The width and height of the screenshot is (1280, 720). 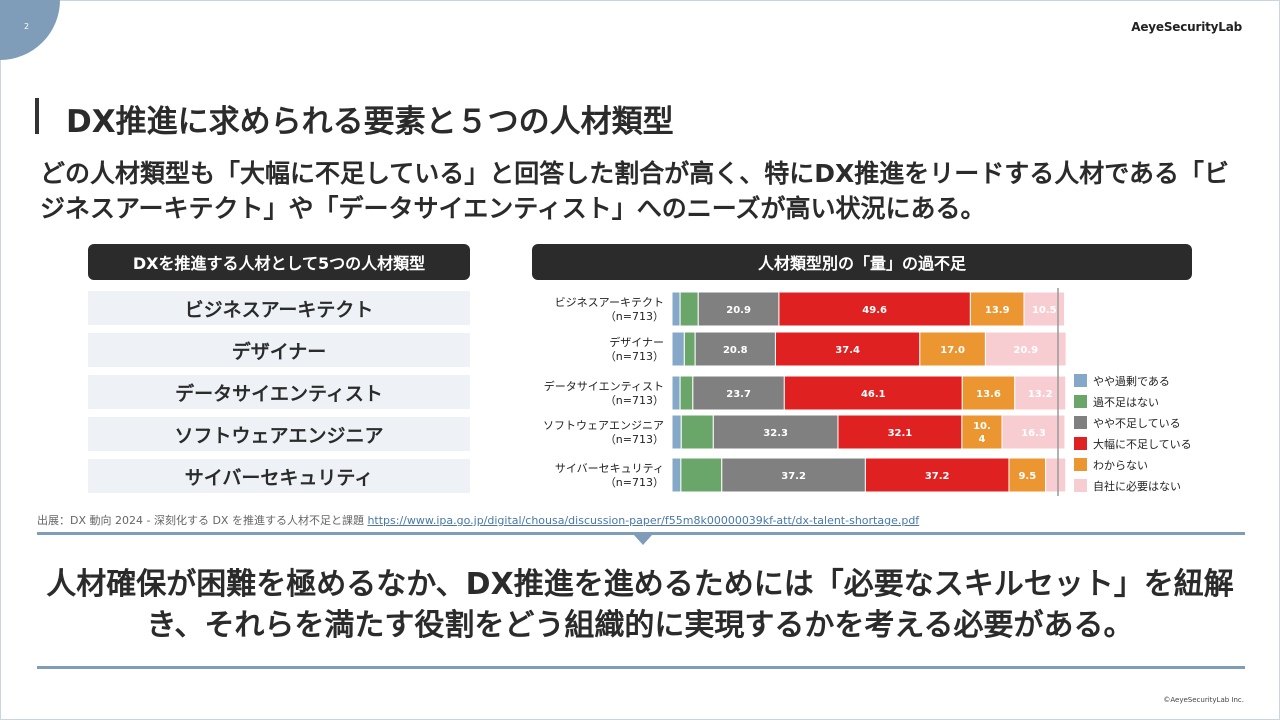 What do you see at coordinates (1203, 700) in the screenshot?
I see `copyright: ©AeyeSecurityLab Inc.` at bounding box center [1203, 700].